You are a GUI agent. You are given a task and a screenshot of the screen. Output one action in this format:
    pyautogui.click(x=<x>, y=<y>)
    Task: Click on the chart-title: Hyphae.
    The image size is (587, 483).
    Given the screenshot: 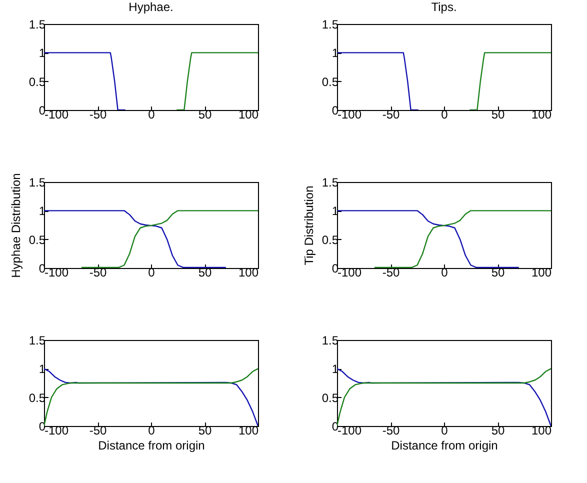 What is the action you would take?
    pyautogui.click(x=151, y=7)
    